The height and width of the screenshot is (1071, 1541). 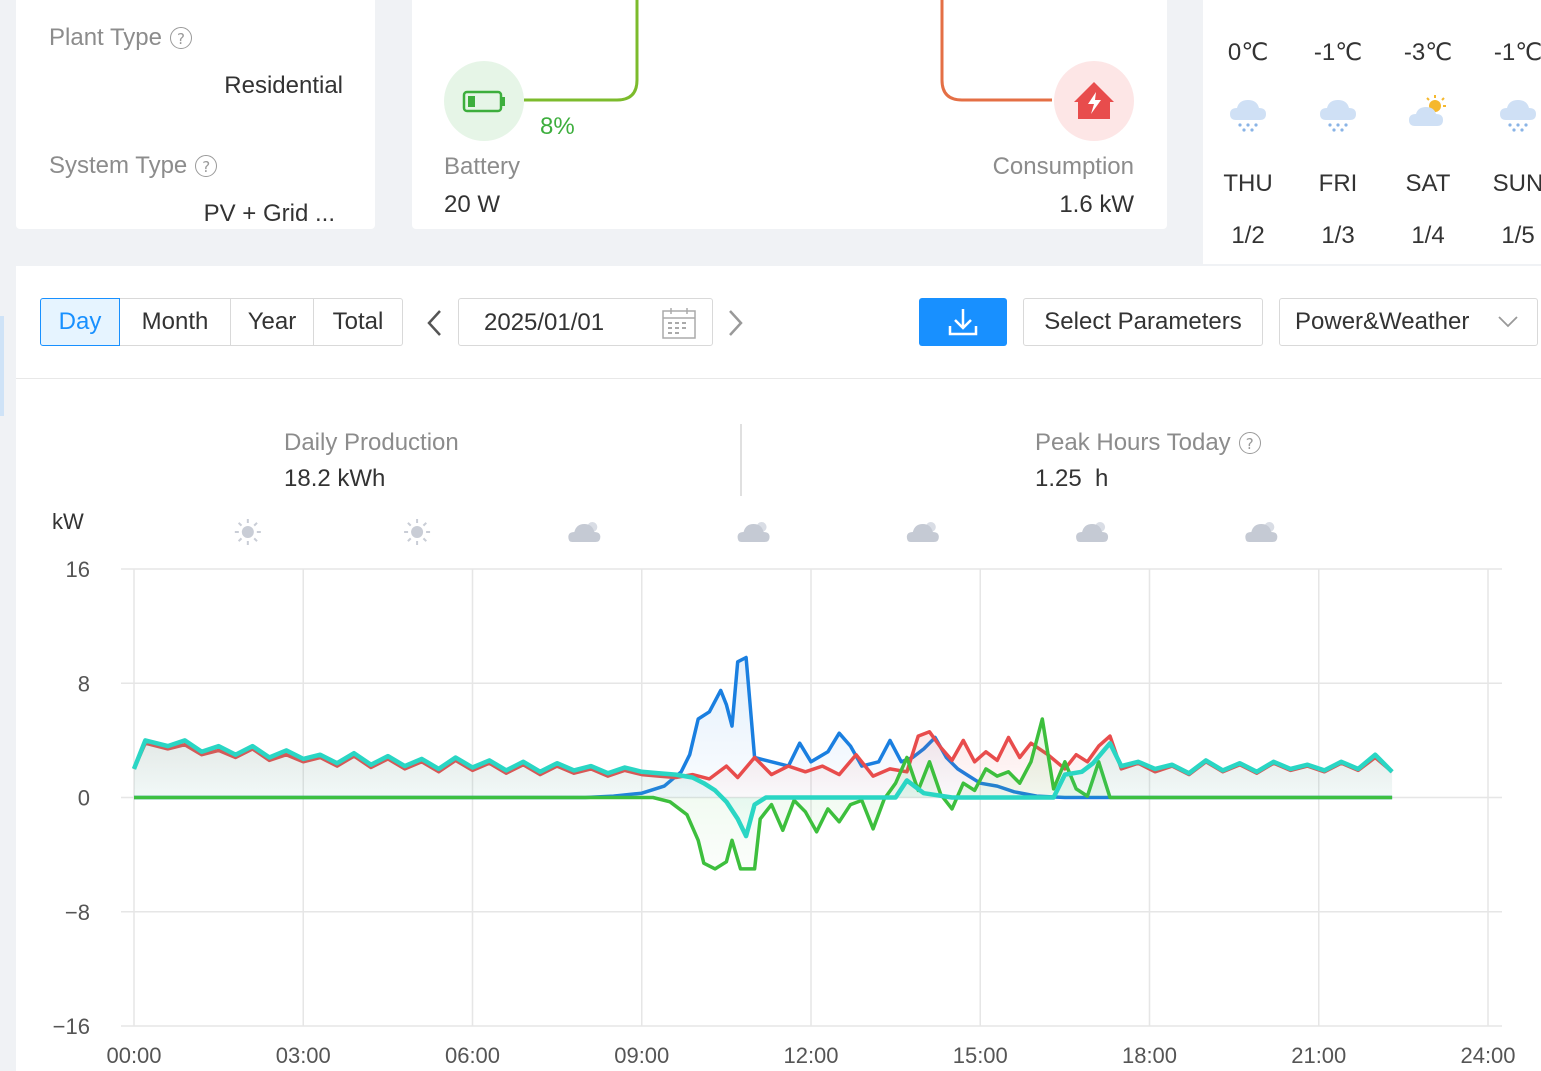 I want to click on x-tick-label: 18:00, so click(x=1149, y=1055).